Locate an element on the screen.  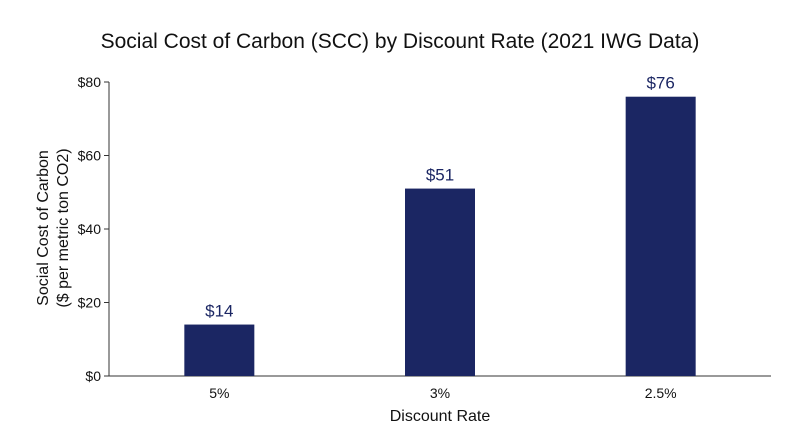
y-tick-label: $80 is located at coordinates (90, 82).